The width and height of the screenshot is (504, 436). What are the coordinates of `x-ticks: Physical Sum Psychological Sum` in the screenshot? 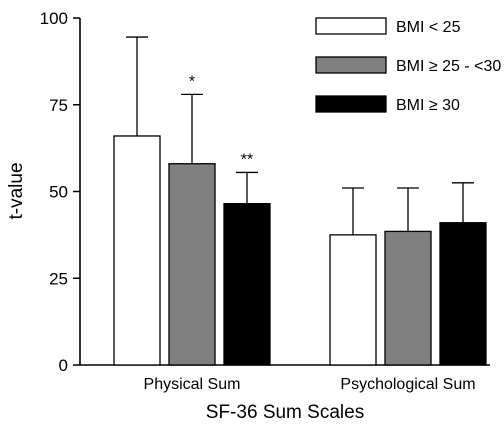 It's located at (310, 384).